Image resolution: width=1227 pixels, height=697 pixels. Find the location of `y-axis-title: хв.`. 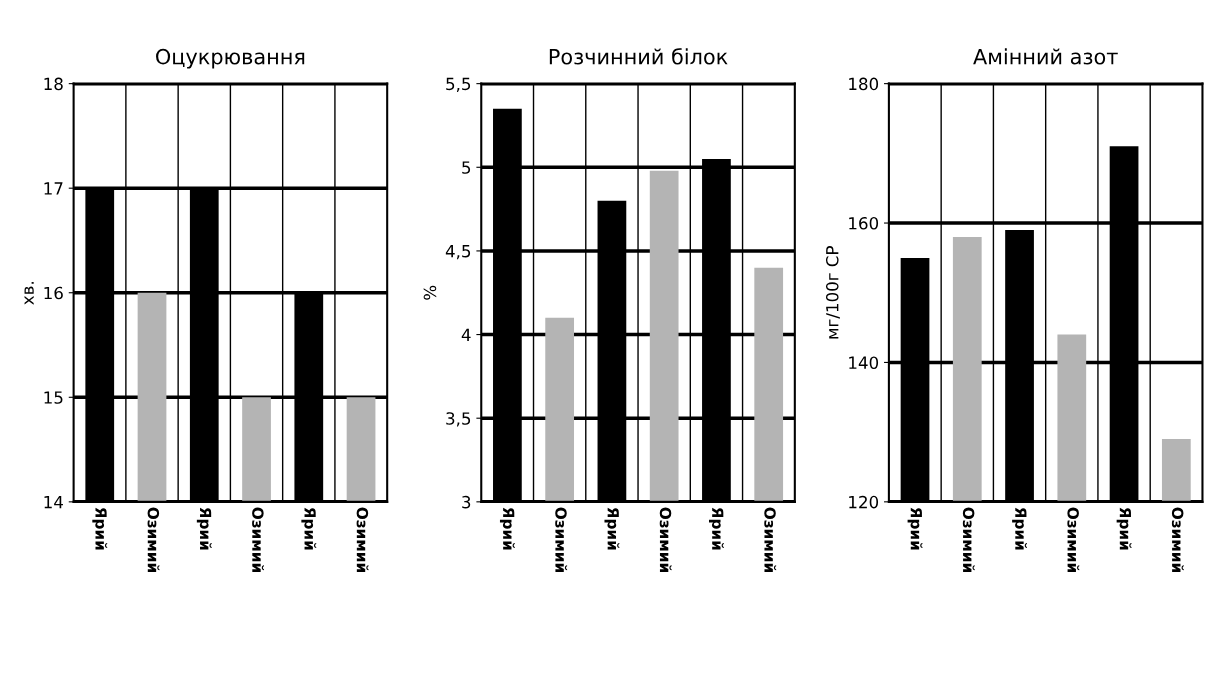

y-axis-title: хв. is located at coordinates (29, 293).